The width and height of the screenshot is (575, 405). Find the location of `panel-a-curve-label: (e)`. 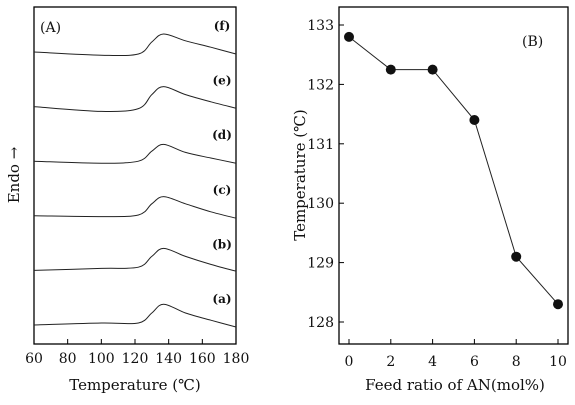

panel-a-curve-label: (e) is located at coordinates (222, 81).